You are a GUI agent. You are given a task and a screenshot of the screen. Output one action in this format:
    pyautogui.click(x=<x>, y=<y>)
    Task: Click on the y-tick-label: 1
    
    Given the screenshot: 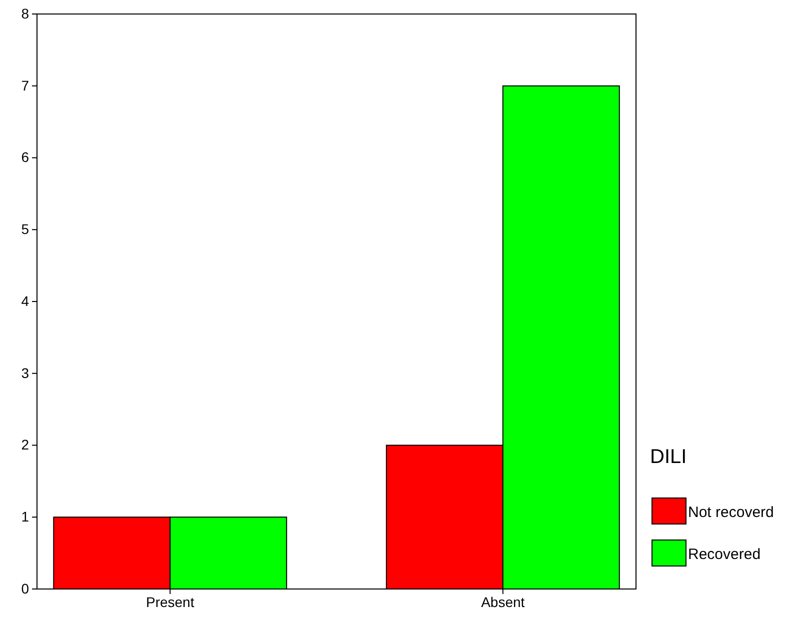 What is the action you would take?
    pyautogui.click(x=25, y=516)
    